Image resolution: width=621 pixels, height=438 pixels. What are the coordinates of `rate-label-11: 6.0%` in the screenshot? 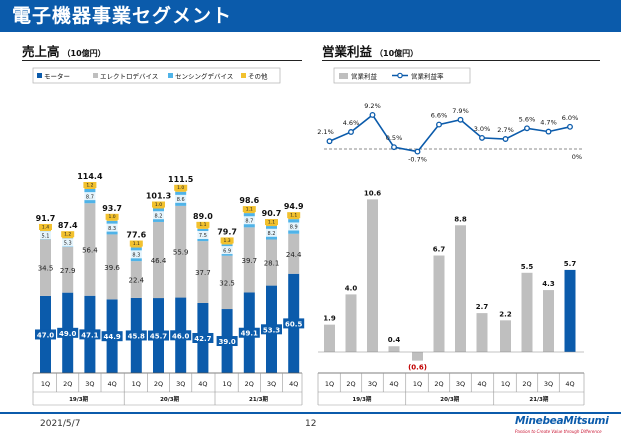 It's located at (570, 118).